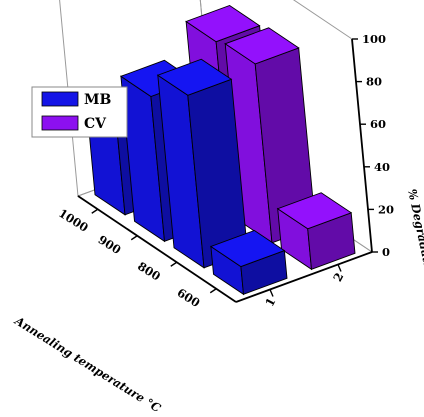 The height and width of the screenshot is (417, 424). Describe the element at coordinates (149, 271) in the screenshot. I see `x-tick-label: 800` at that location.